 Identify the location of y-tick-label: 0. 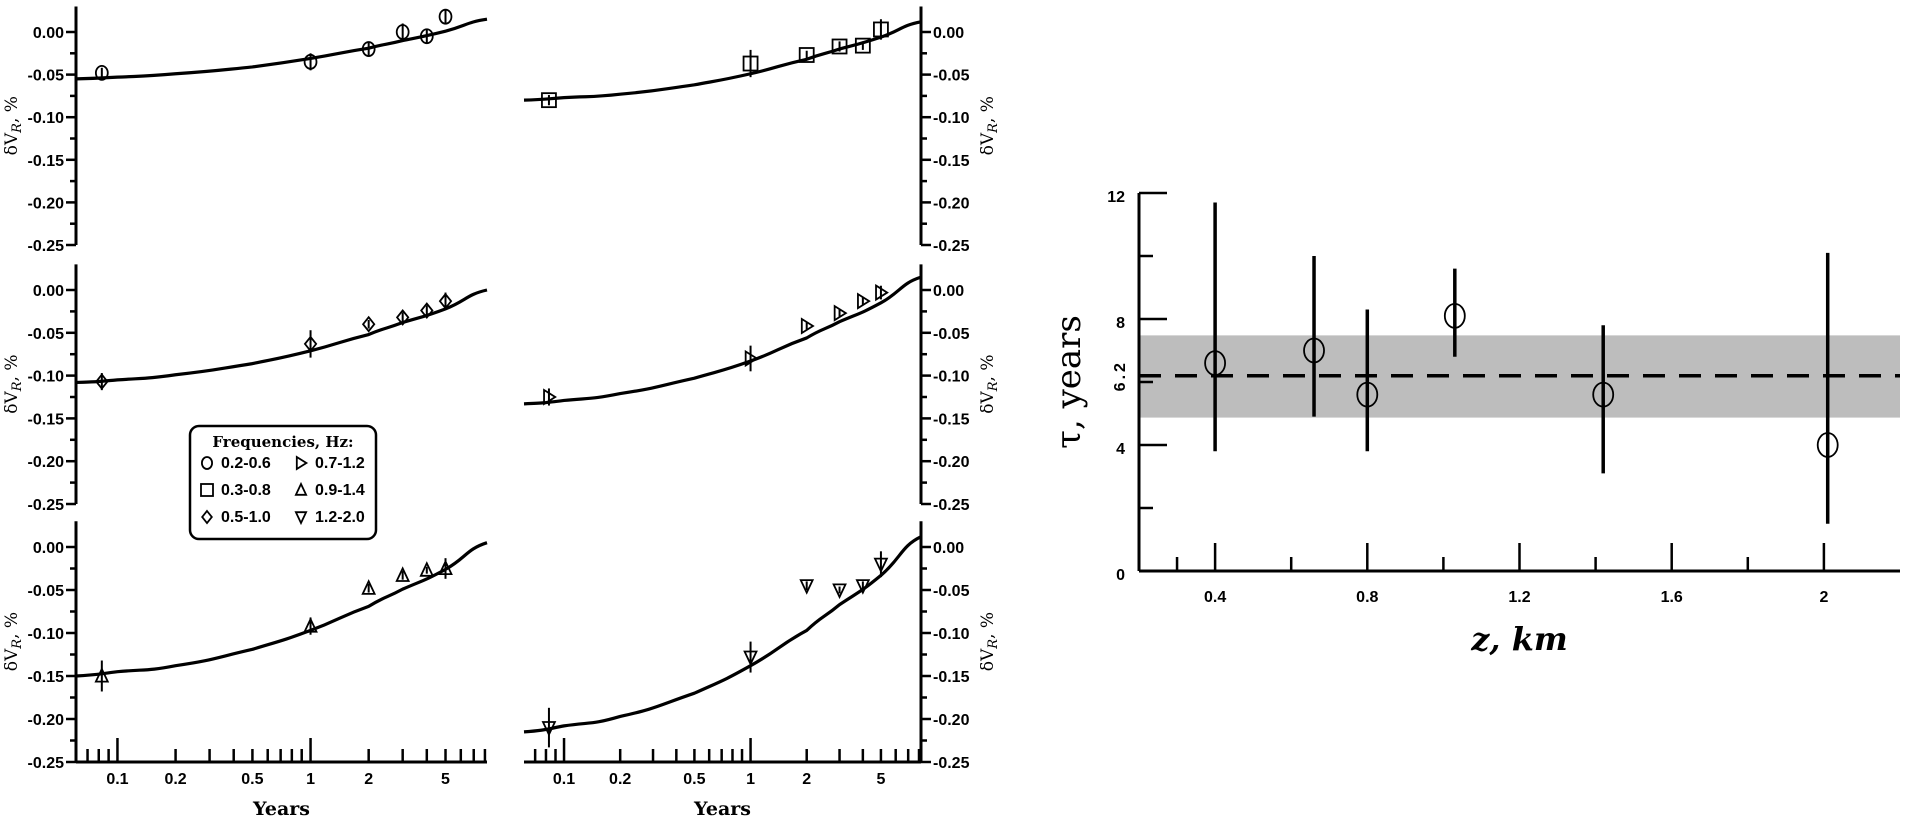
(1120, 575).